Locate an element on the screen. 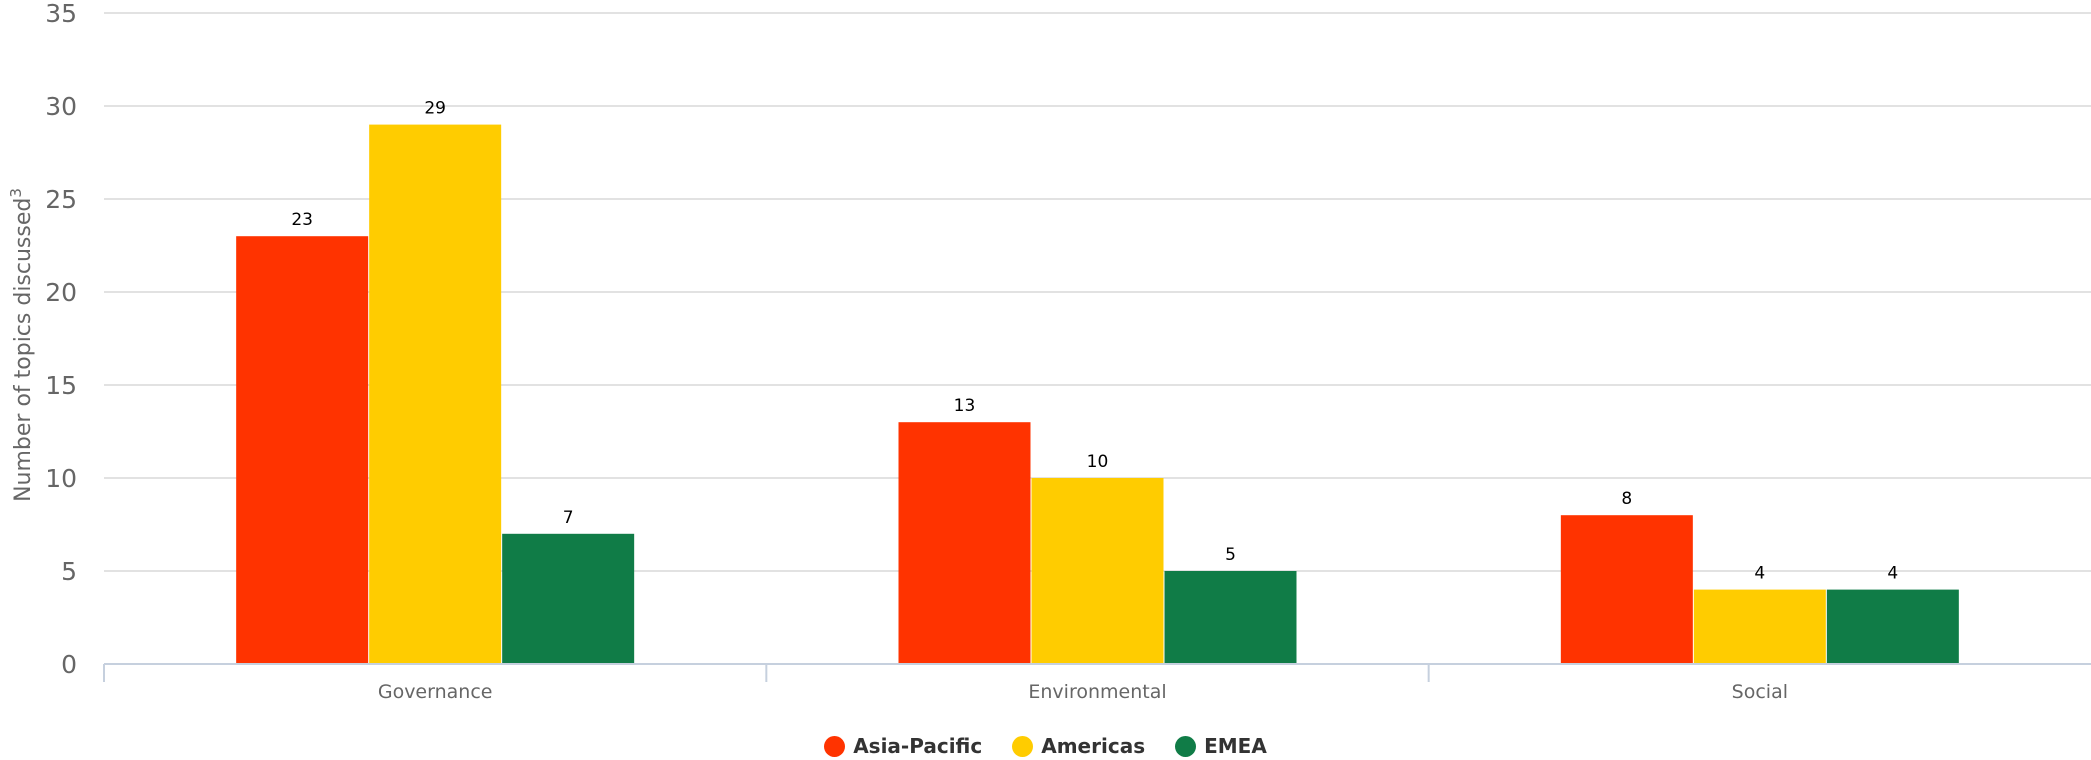 The image size is (2091, 760). y-axis-label-text: Number of topics discussed is located at coordinates (23, 350).